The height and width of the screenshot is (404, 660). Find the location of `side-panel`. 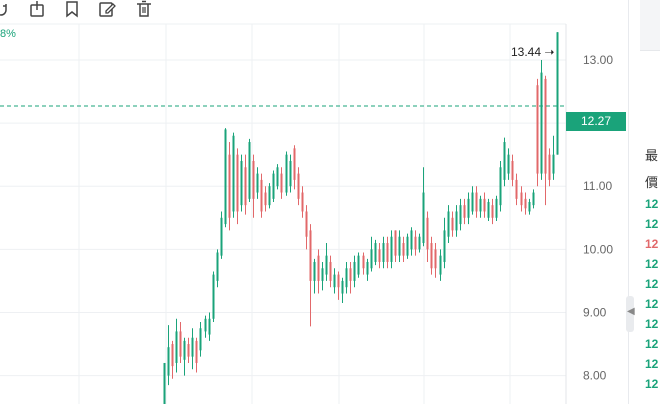

side-panel is located at coordinates (644, 202).